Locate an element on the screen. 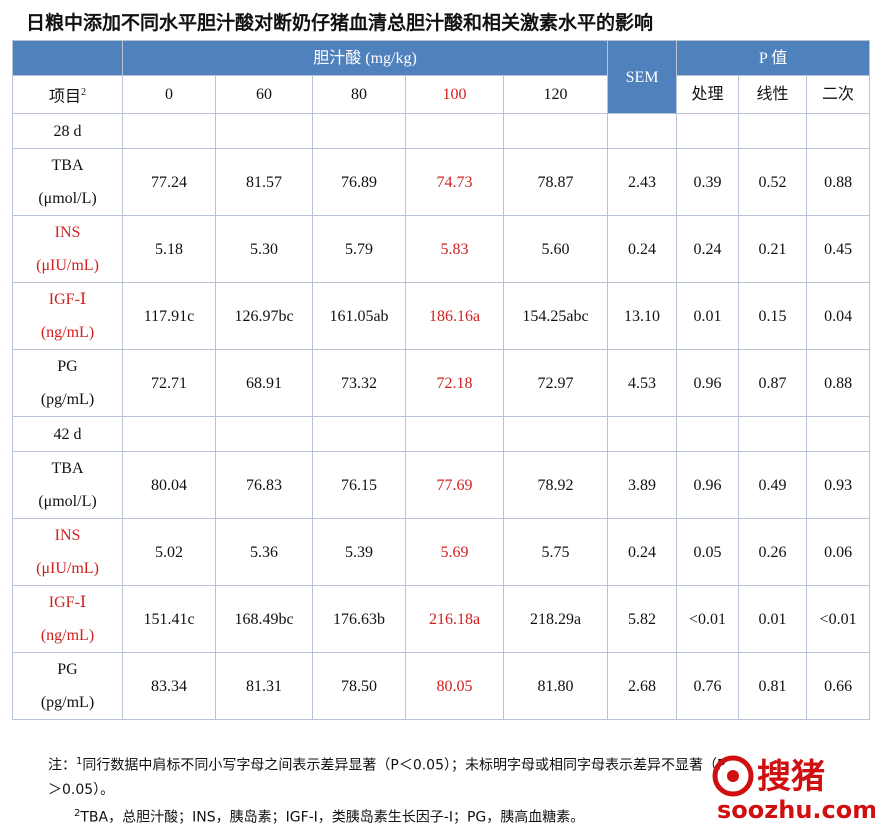  cell: 126.97bc is located at coordinates (264, 316).